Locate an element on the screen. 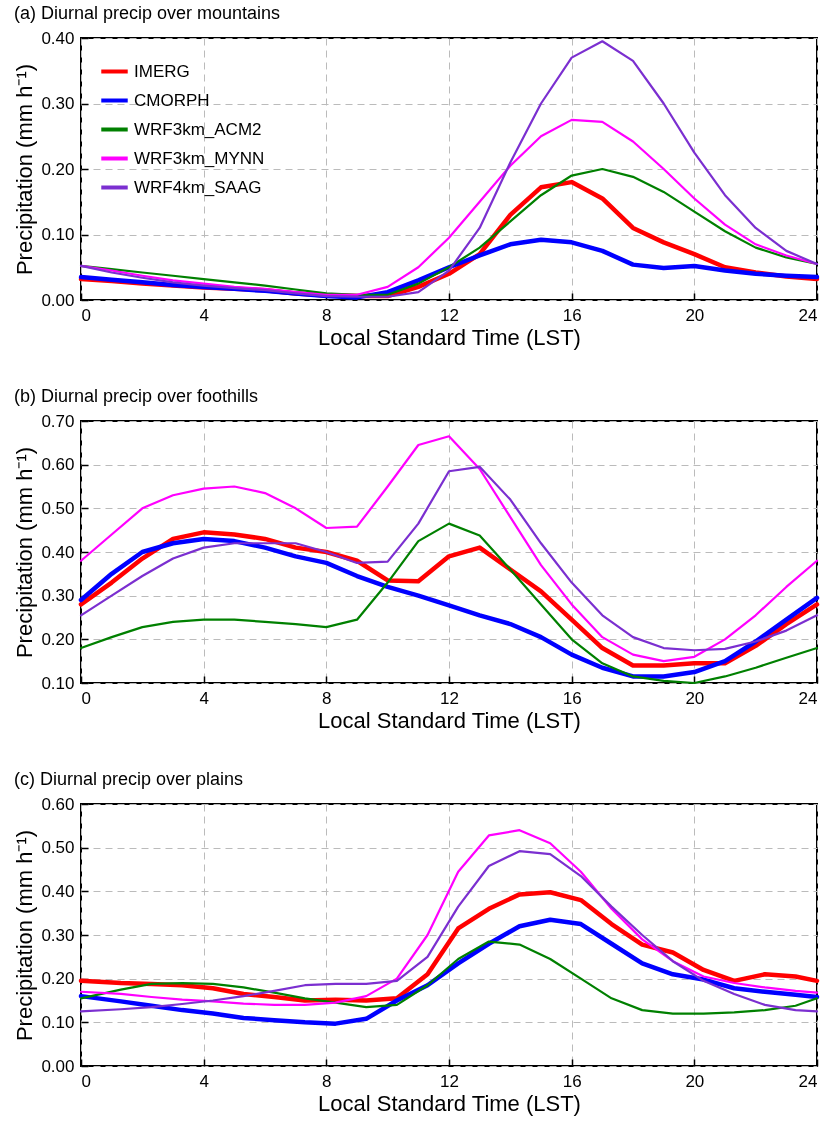 The width and height of the screenshot is (837, 1123). legend-label: CMORPH is located at coordinates (172, 100).